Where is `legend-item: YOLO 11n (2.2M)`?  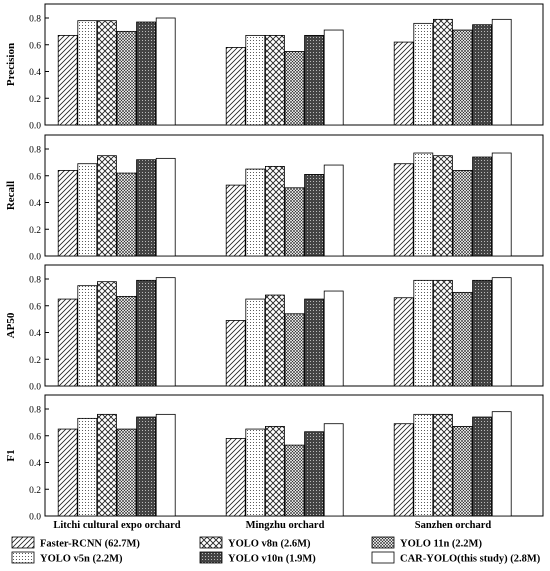
legend-item: YOLO 11n (2.2M) is located at coordinates (426, 543).